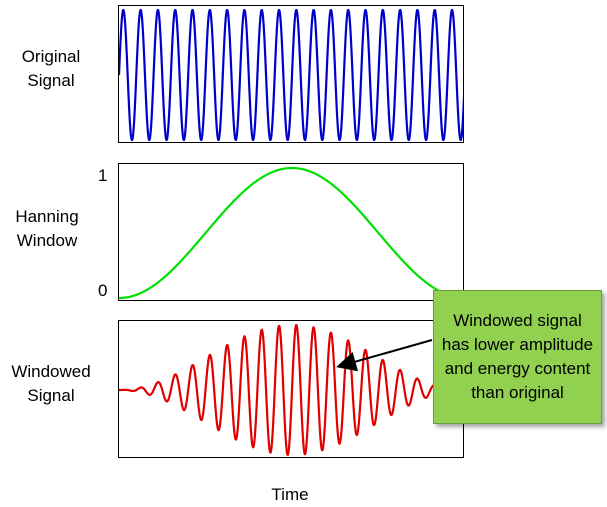  What do you see at coordinates (47, 216) in the screenshot?
I see `hanning-window-label-line1: Hanning` at bounding box center [47, 216].